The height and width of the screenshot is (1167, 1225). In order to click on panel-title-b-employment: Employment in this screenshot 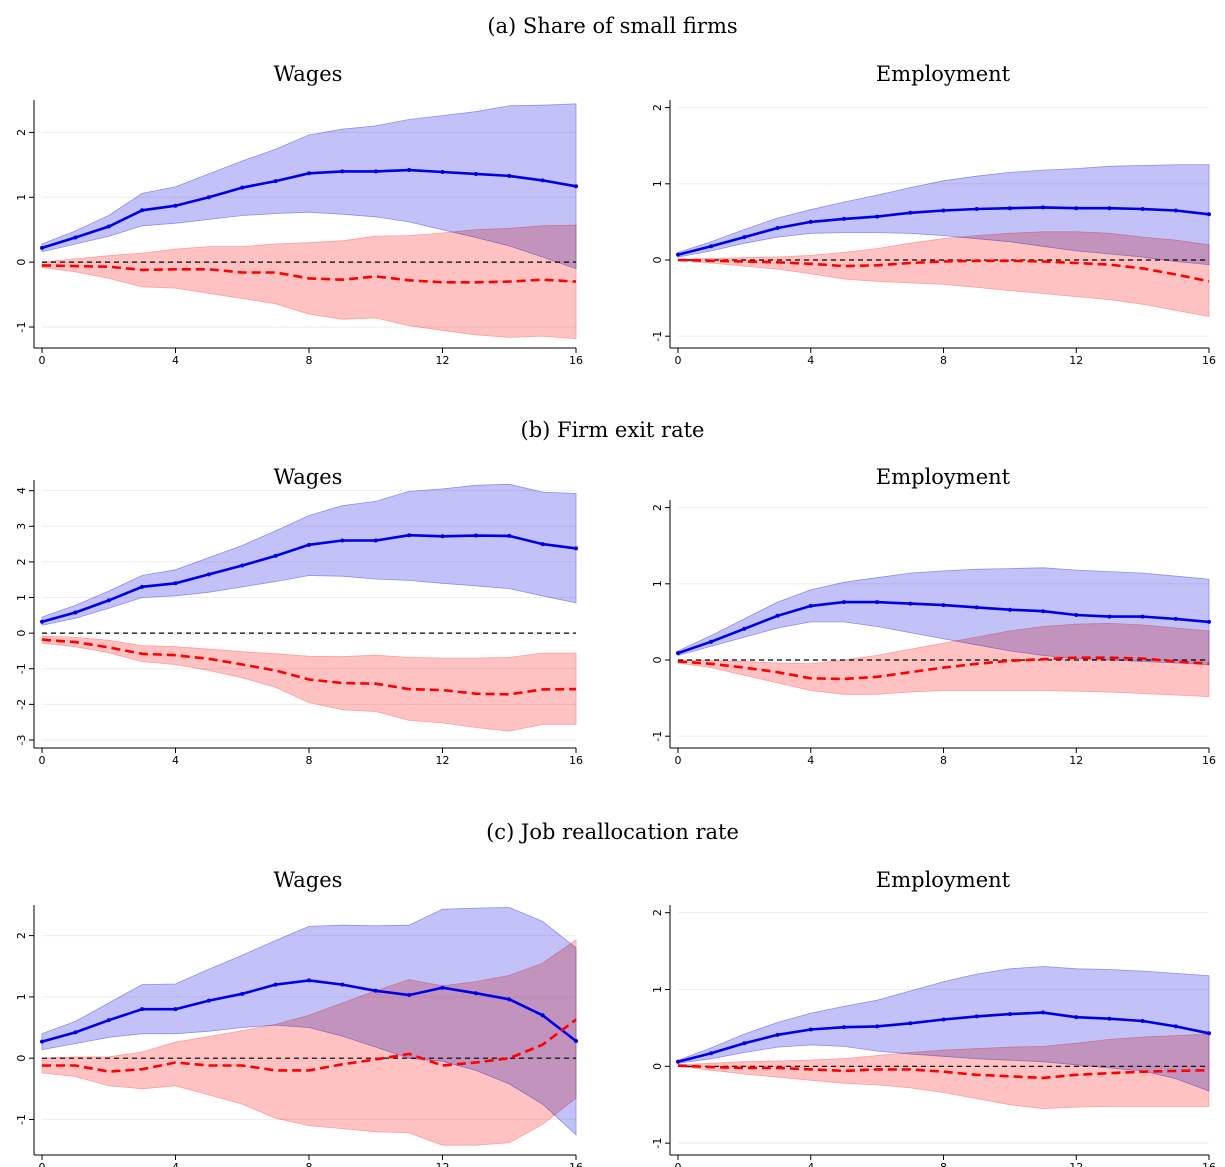, I will do `click(943, 477)`.